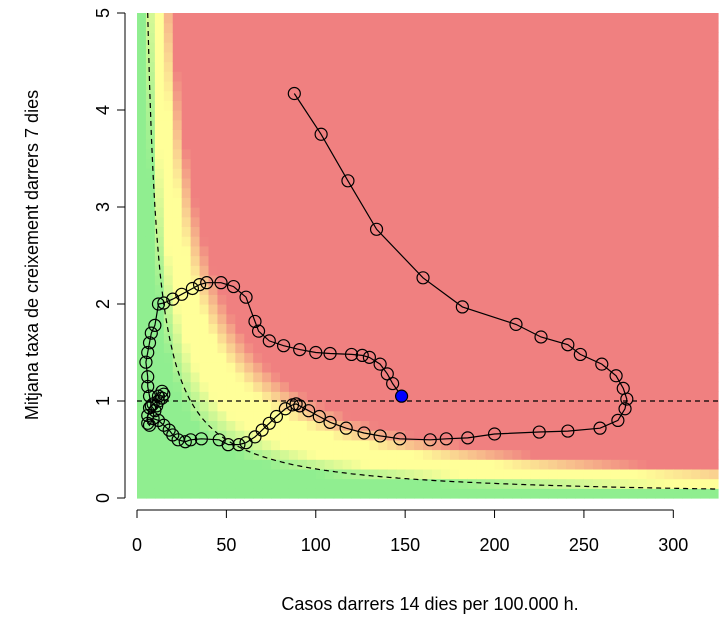 This screenshot has width=727, height=625. I want to click on y-tick-label: 0, so click(103, 498).